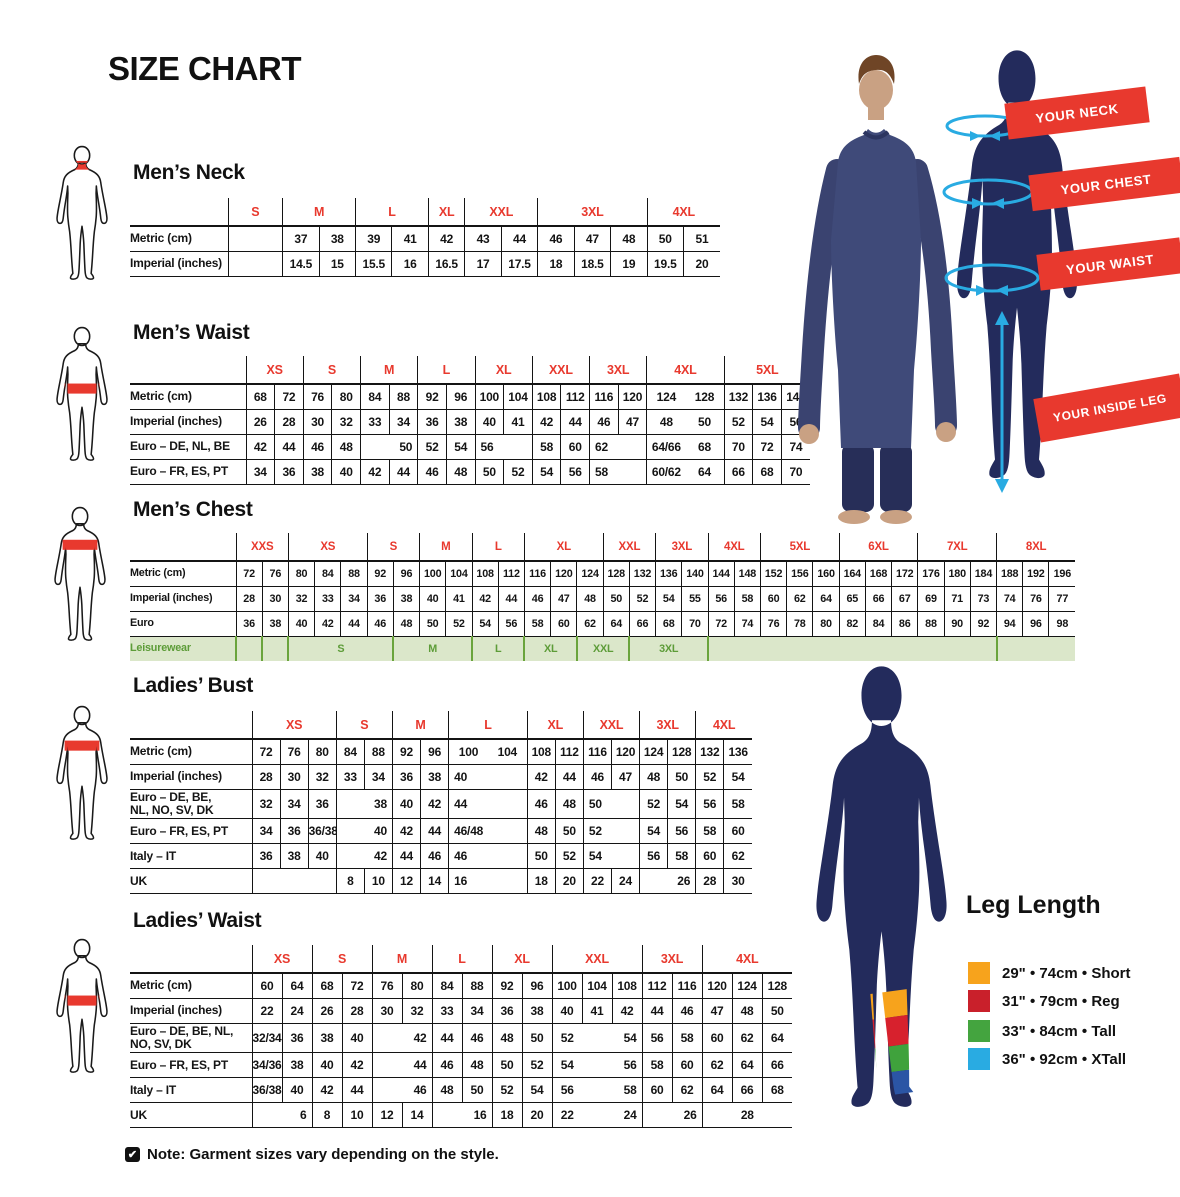  I want to click on size-group-label: 7XL, so click(957, 547).